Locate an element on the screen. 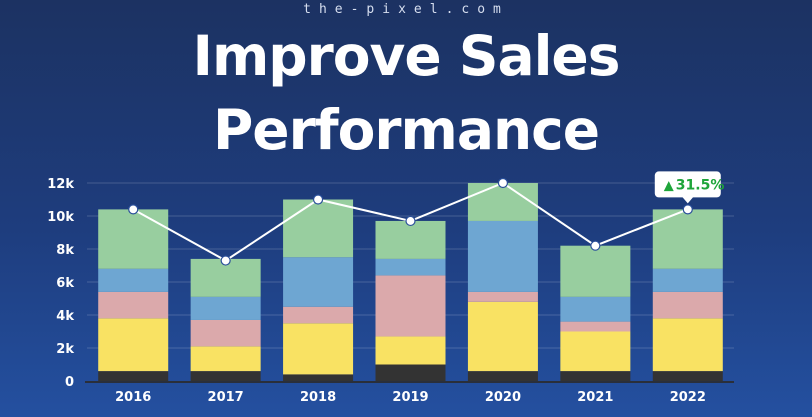  y-tick-label: 8k is located at coordinates (65, 250).